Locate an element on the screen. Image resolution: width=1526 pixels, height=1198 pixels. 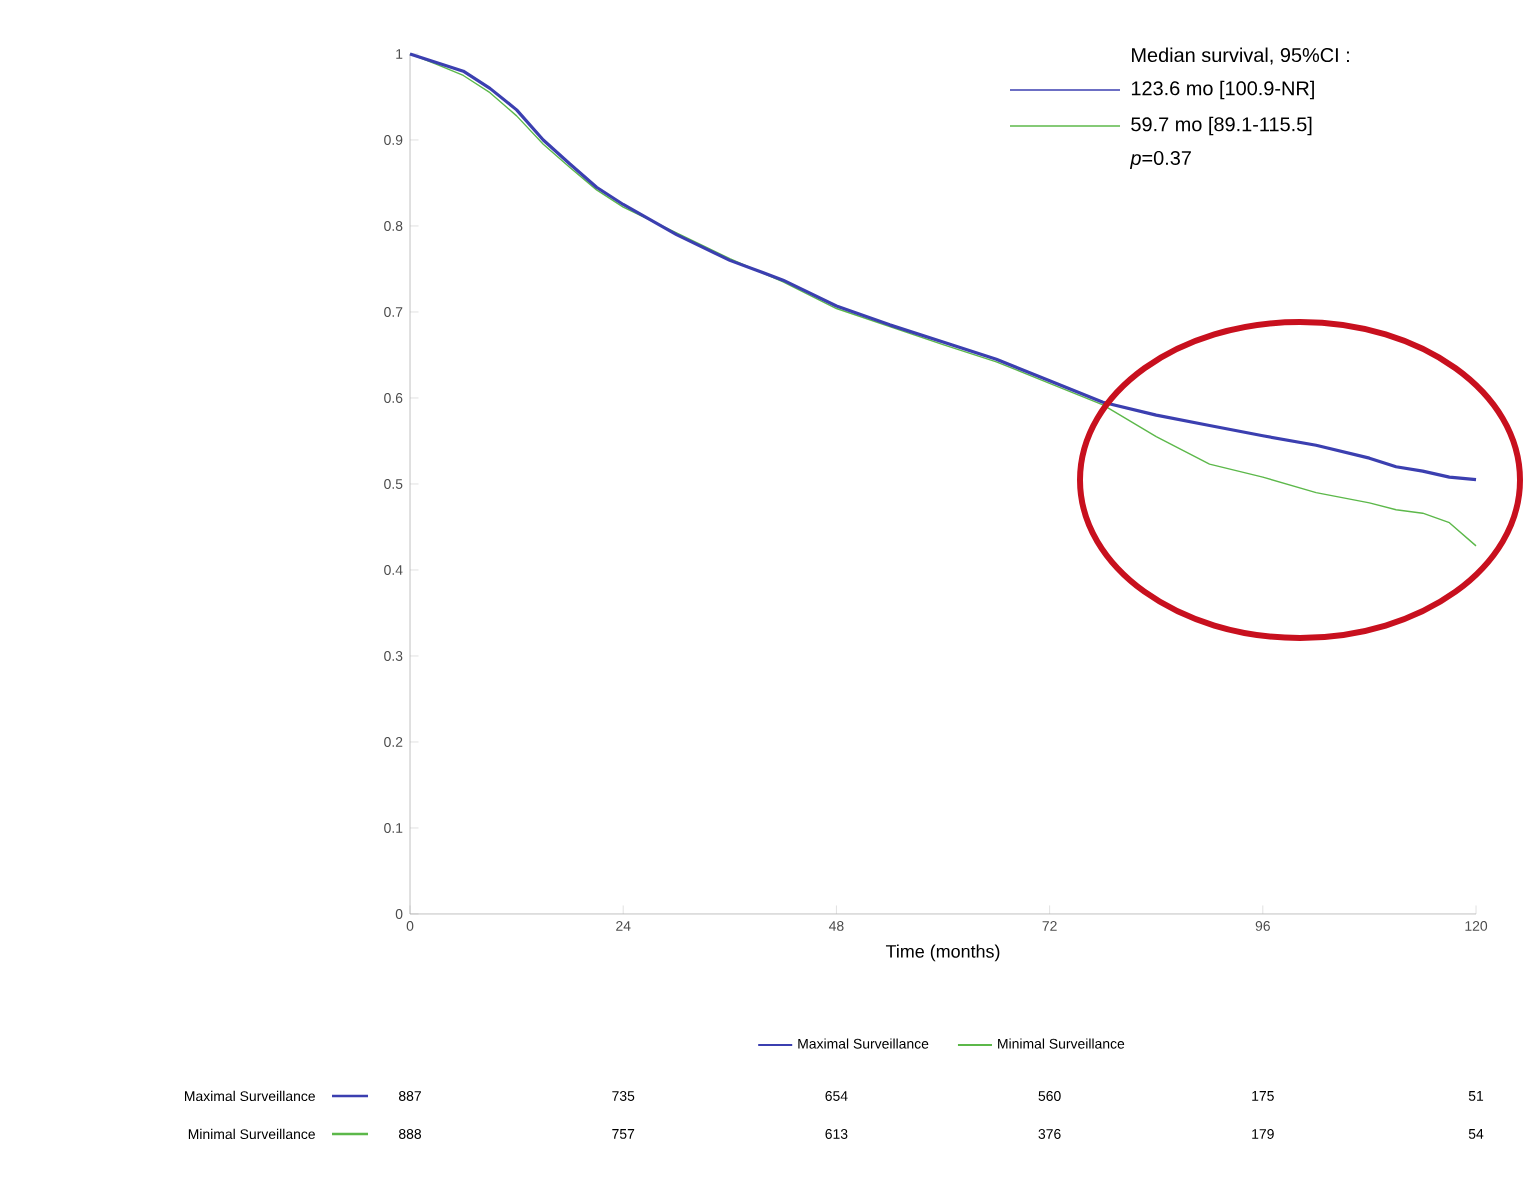
annotation: 123.6 mo [100.9-NR] is located at coordinates (1222, 90).